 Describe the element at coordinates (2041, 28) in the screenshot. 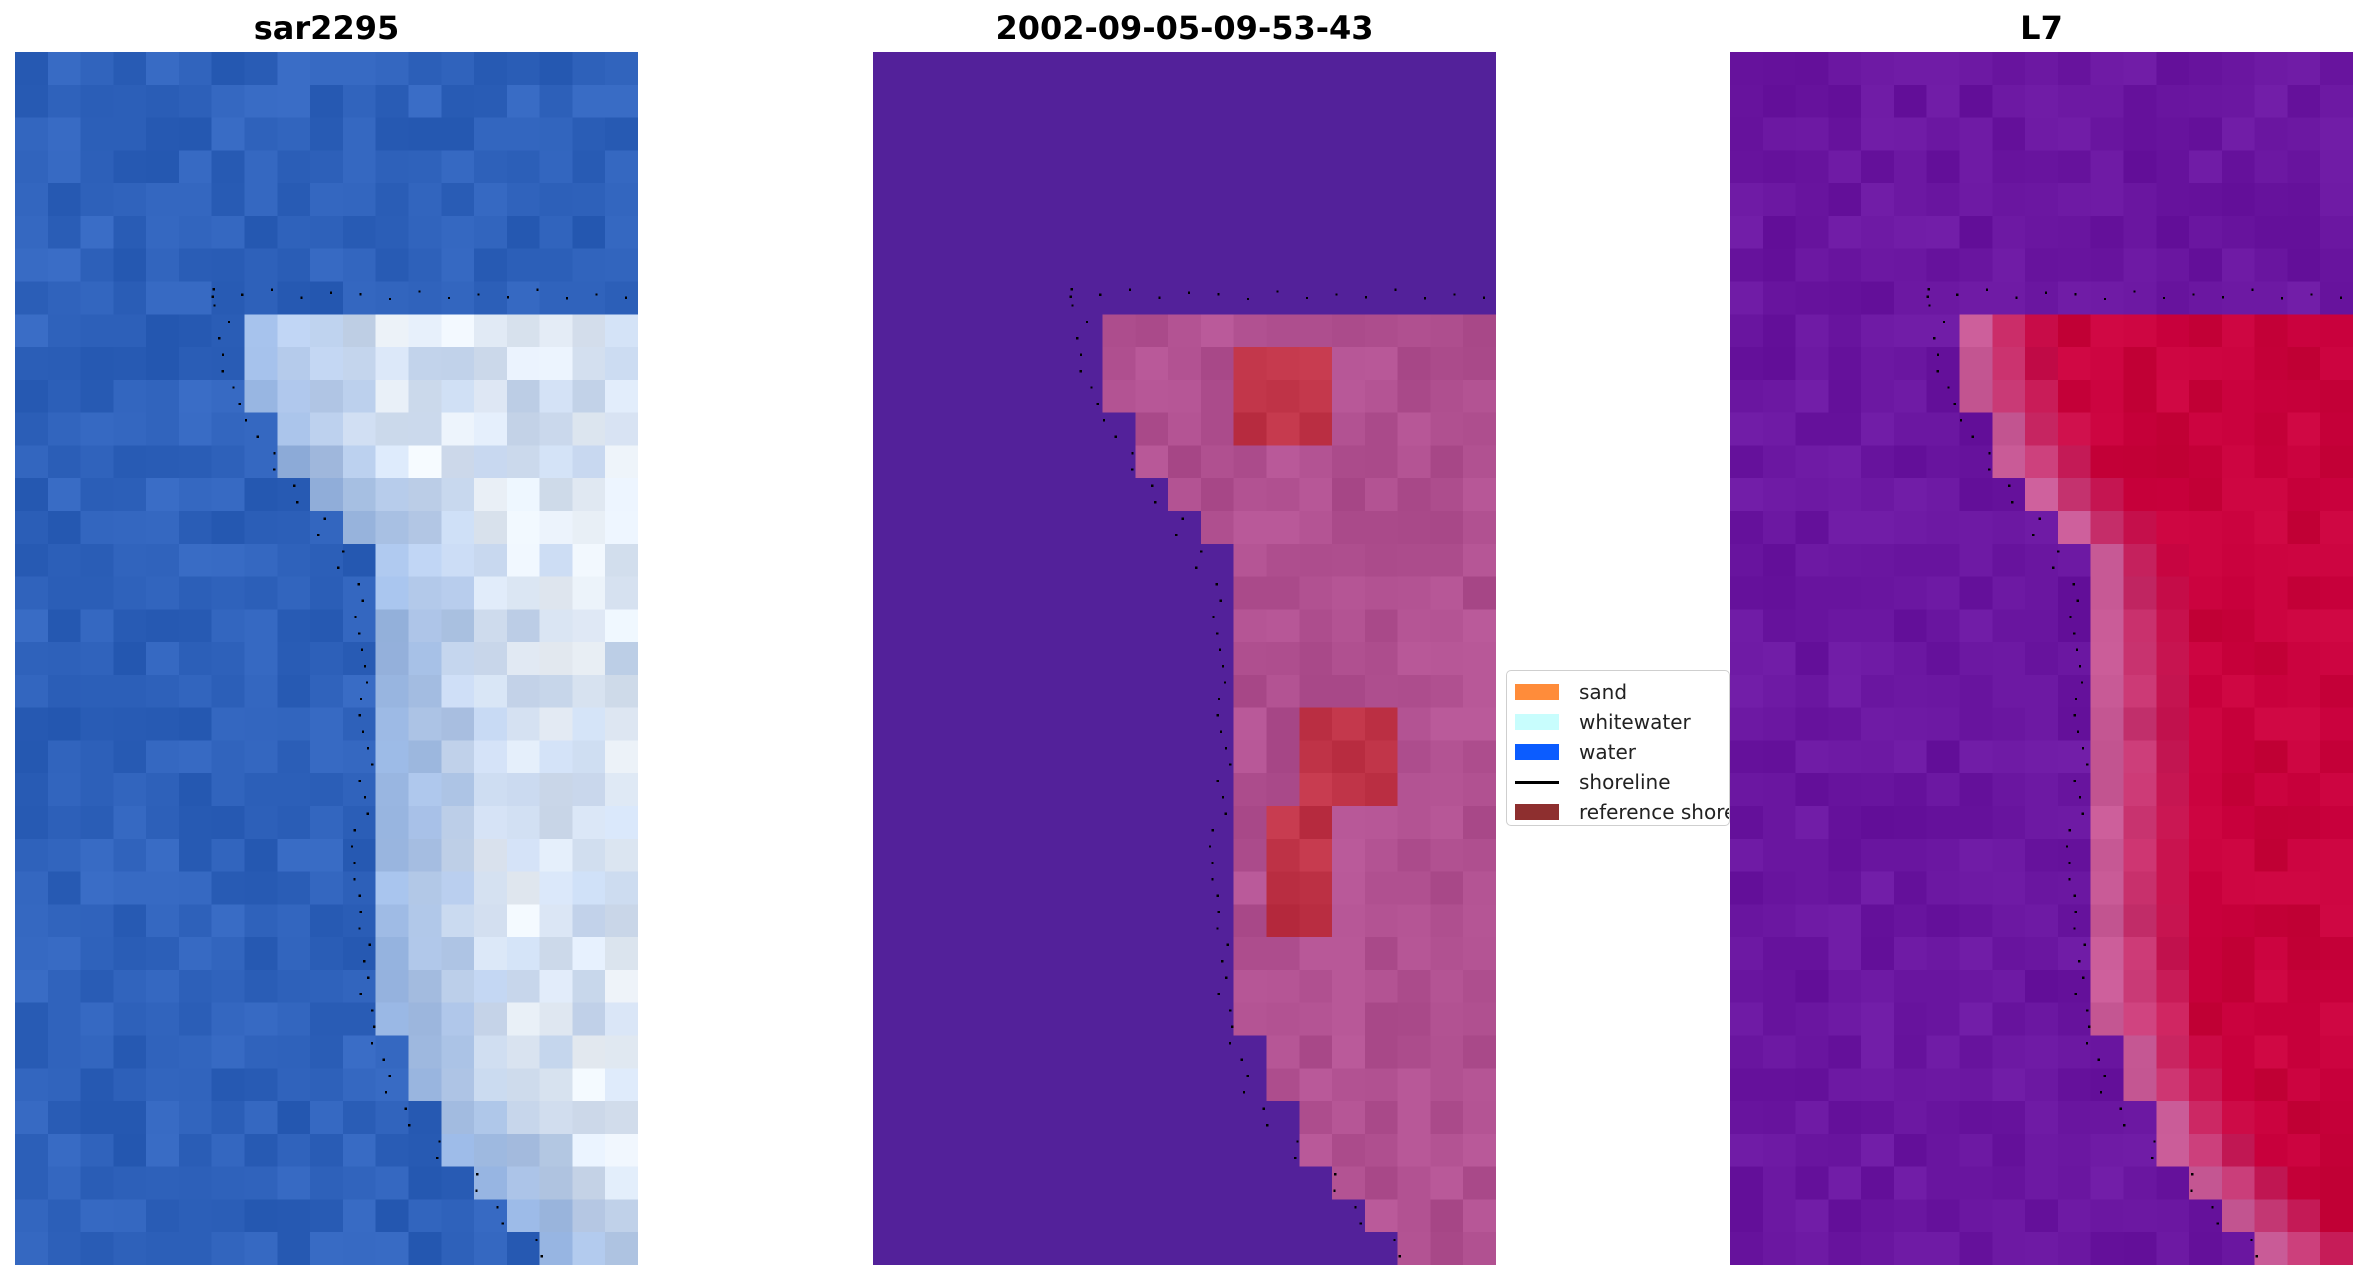

I see `panel-title-index: L7` at that location.